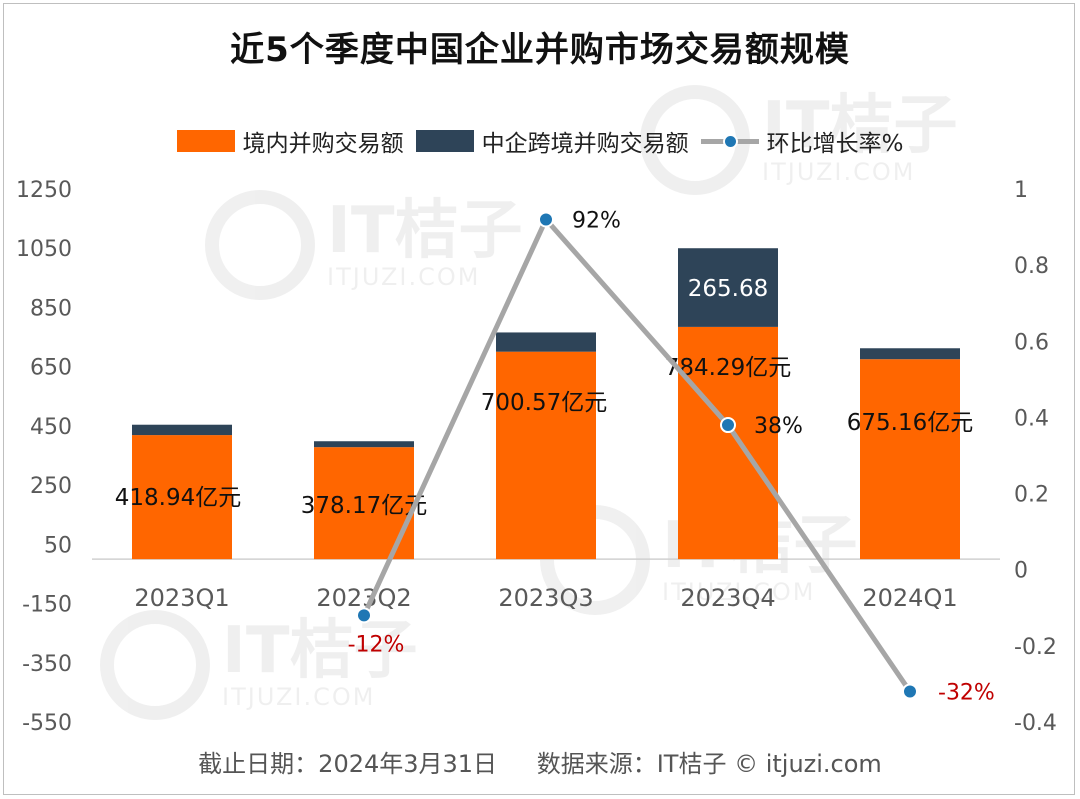 The height and width of the screenshot is (799, 1080). What do you see at coordinates (709, 764) in the screenshot?
I see `footer-source: 数据来源：IT桔子 © itjuzi.com` at bounding box center [709, 764].